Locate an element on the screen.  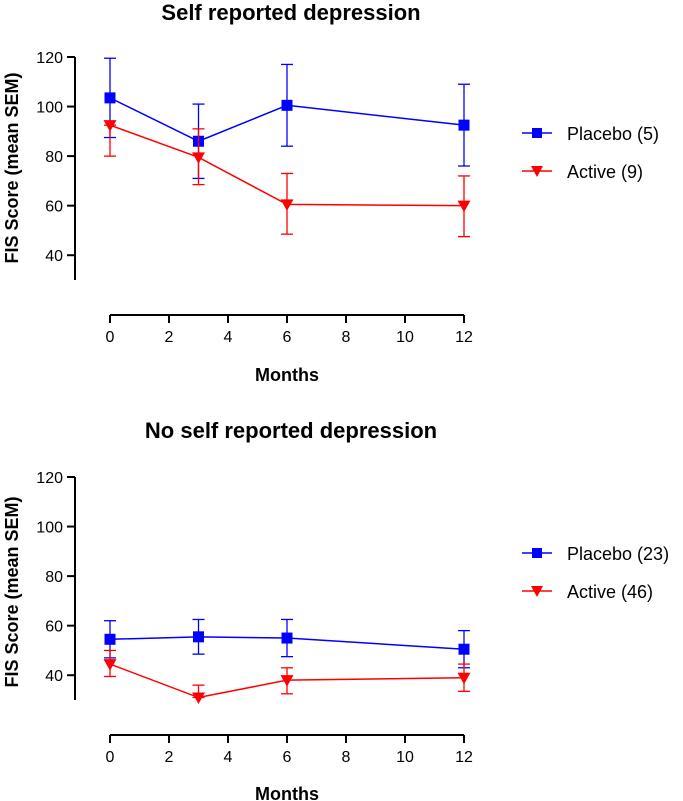
legend-item-placebo: Placebo (5) is located at coordinates (590, 134).